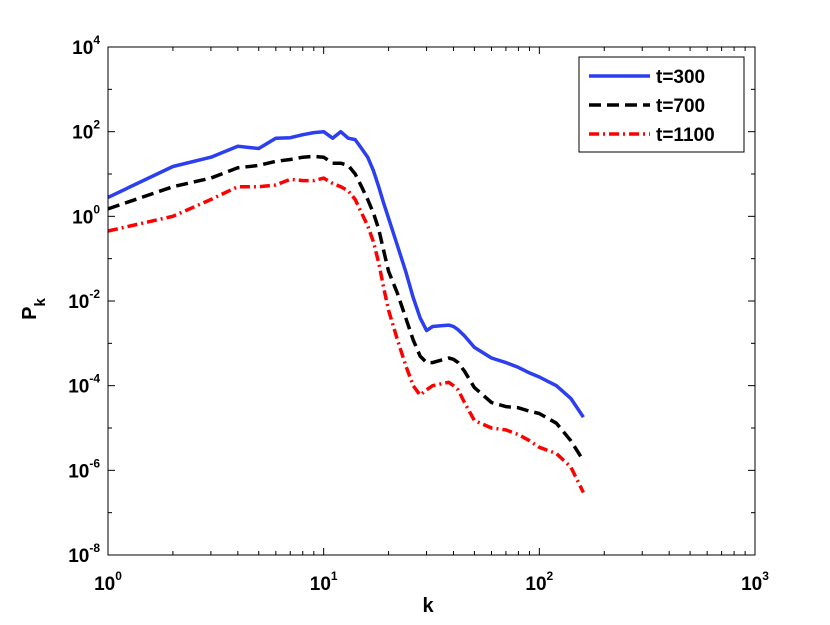 The height and width of the screenshot is (625, 830). I want to click on legend-entries: t=300 t=700 t=1100, so click(652, 106).